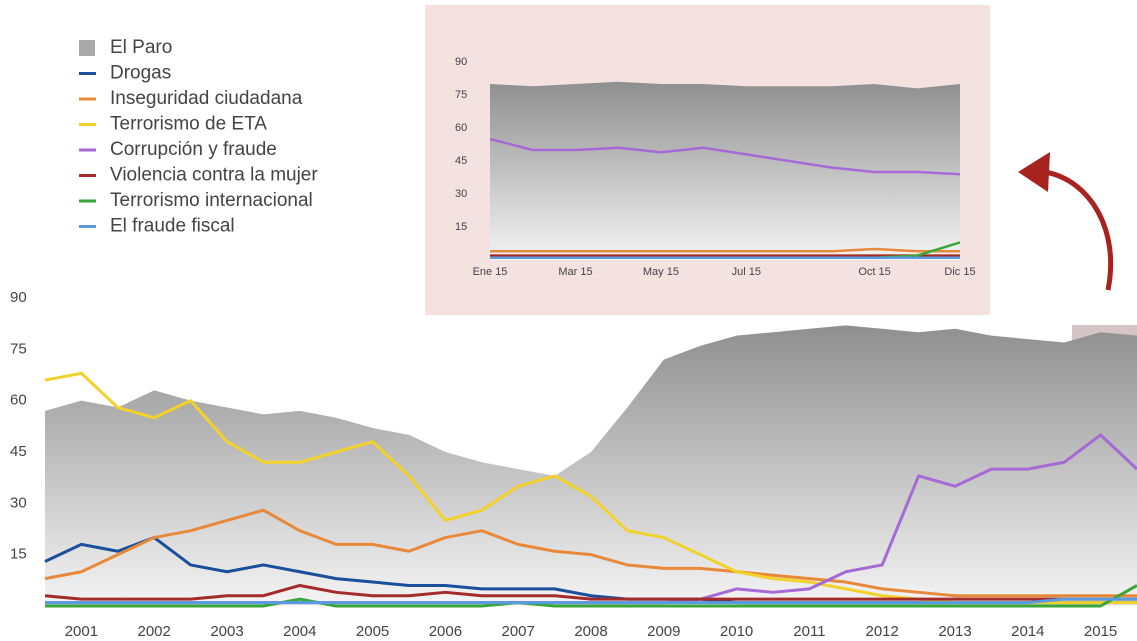  Describe the element at coordinates (193, 149) in the screenshot. I see `legend-label: Corrupción y fraude` at that location.